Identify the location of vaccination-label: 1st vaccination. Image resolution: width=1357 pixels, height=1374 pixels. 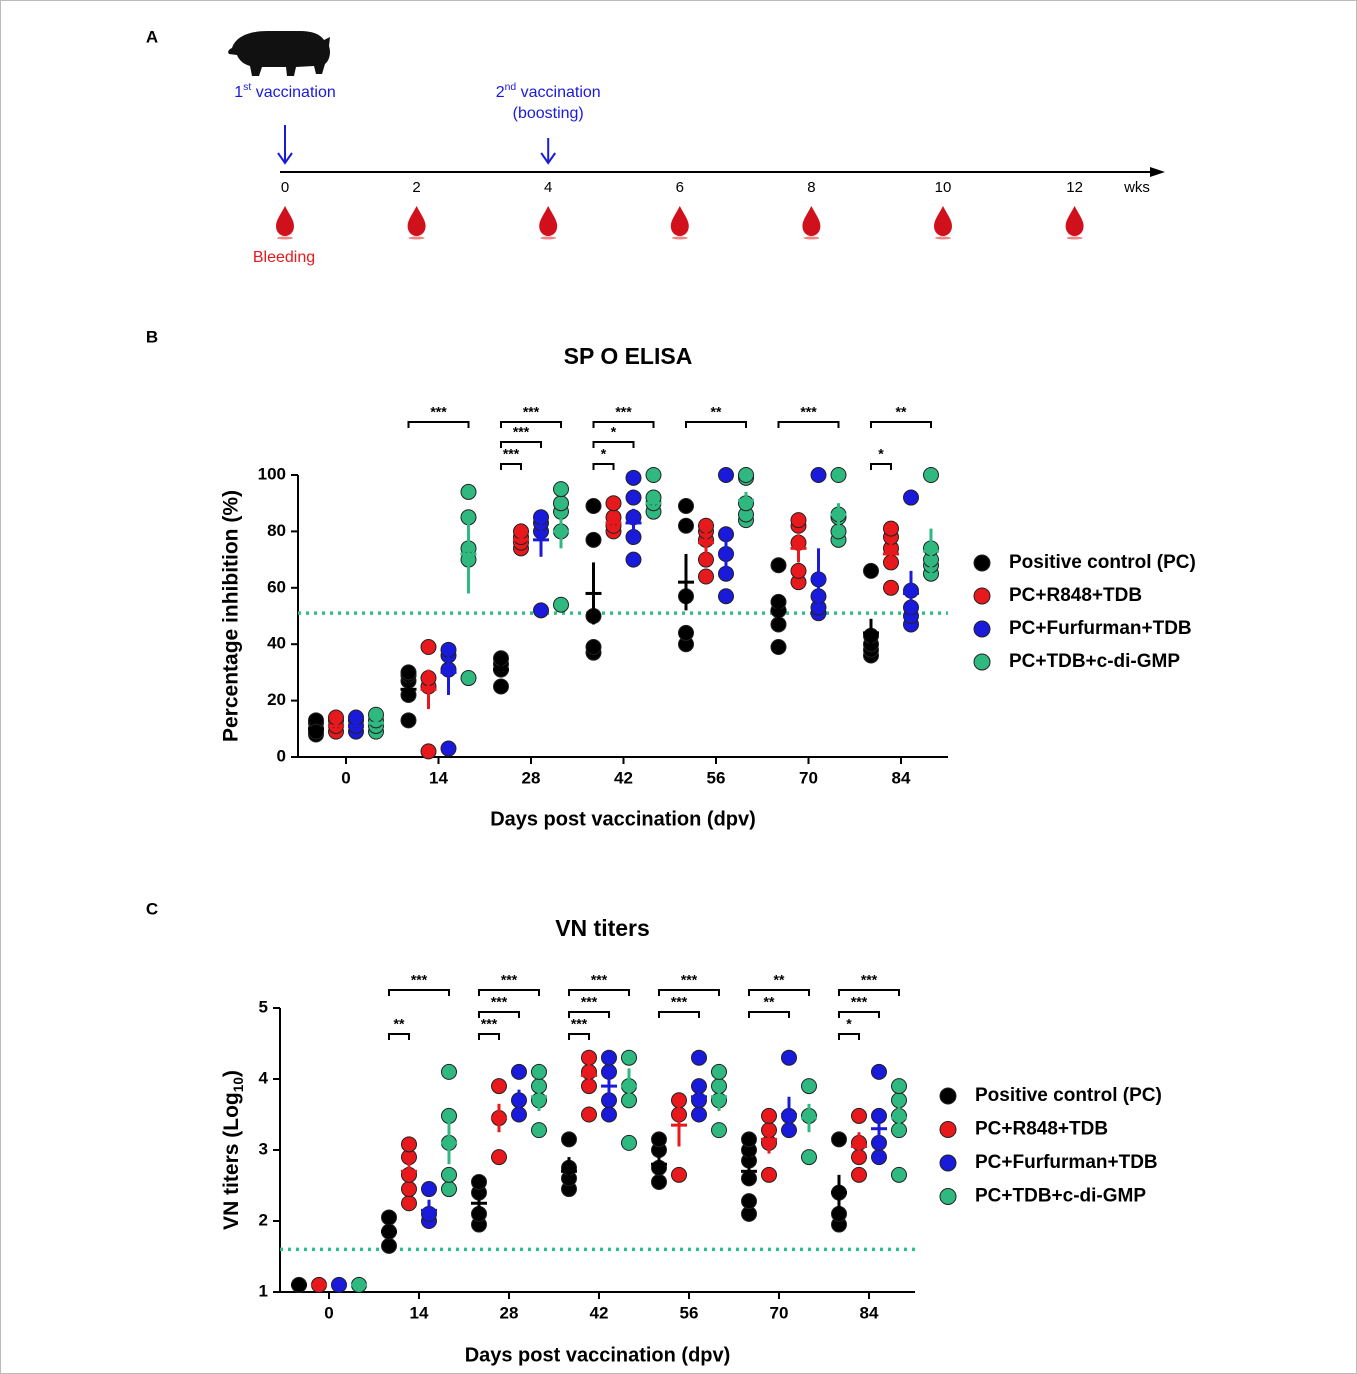
(285, 91).